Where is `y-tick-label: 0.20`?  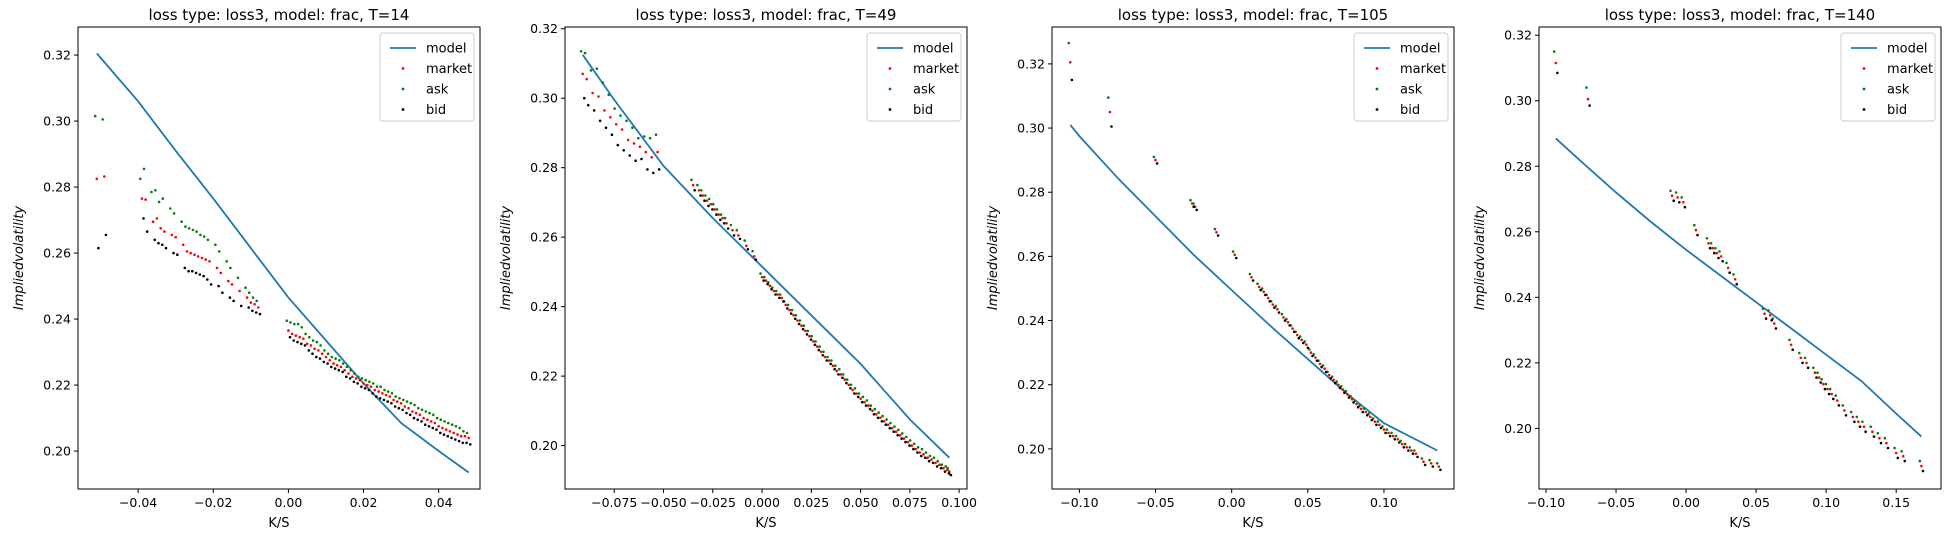
y-tick-label: 0.20 is located at coordinates (1518, 428).